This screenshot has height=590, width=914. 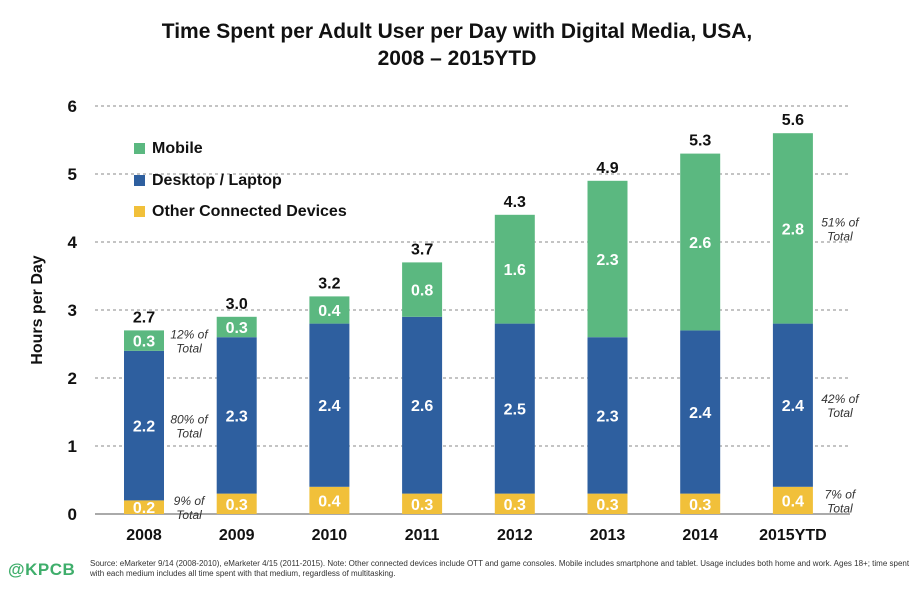 What do you see at coordinates (700, 535) in the screenshot?
I see `x-tick-label: 2014` at bounding box center [700, 535].